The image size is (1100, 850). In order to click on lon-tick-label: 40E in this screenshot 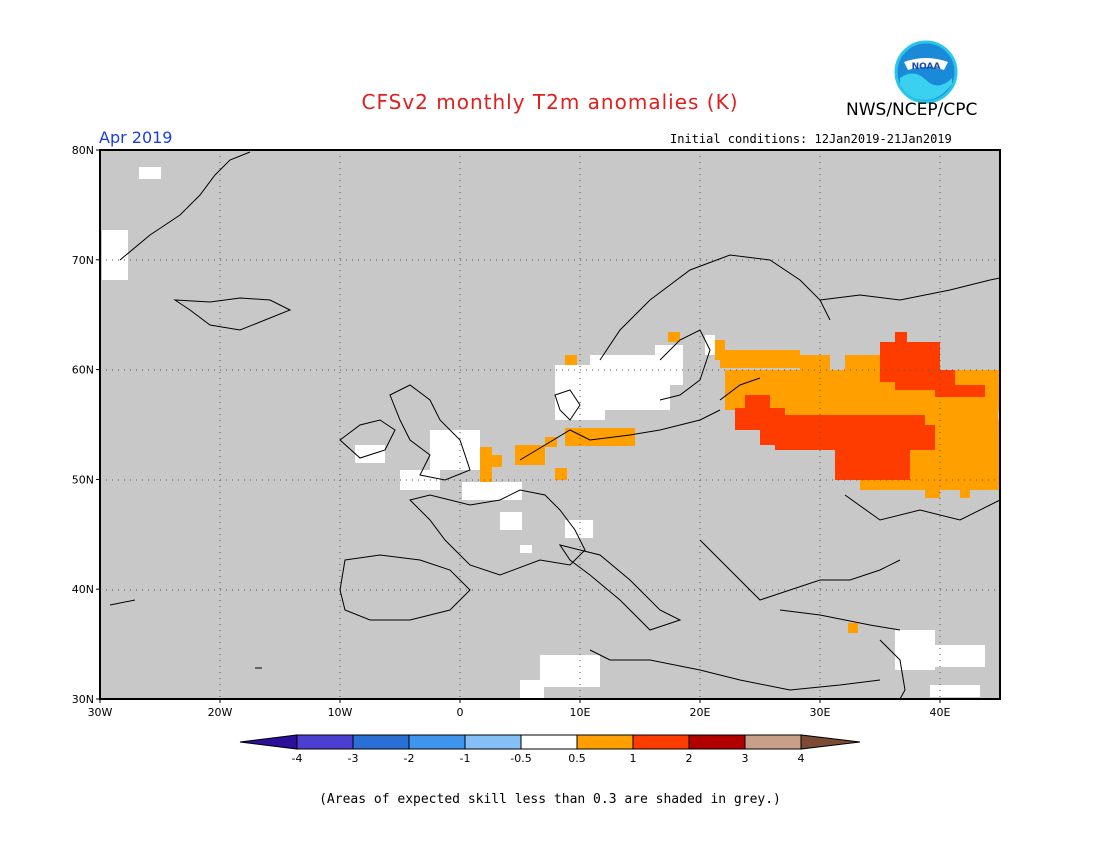, I will do `click(940, 712)`.